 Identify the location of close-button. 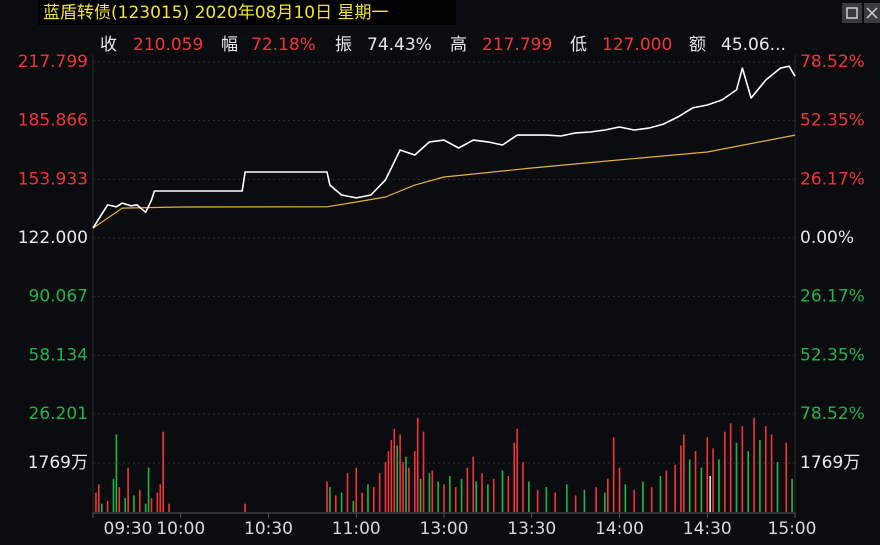
(872, 13).